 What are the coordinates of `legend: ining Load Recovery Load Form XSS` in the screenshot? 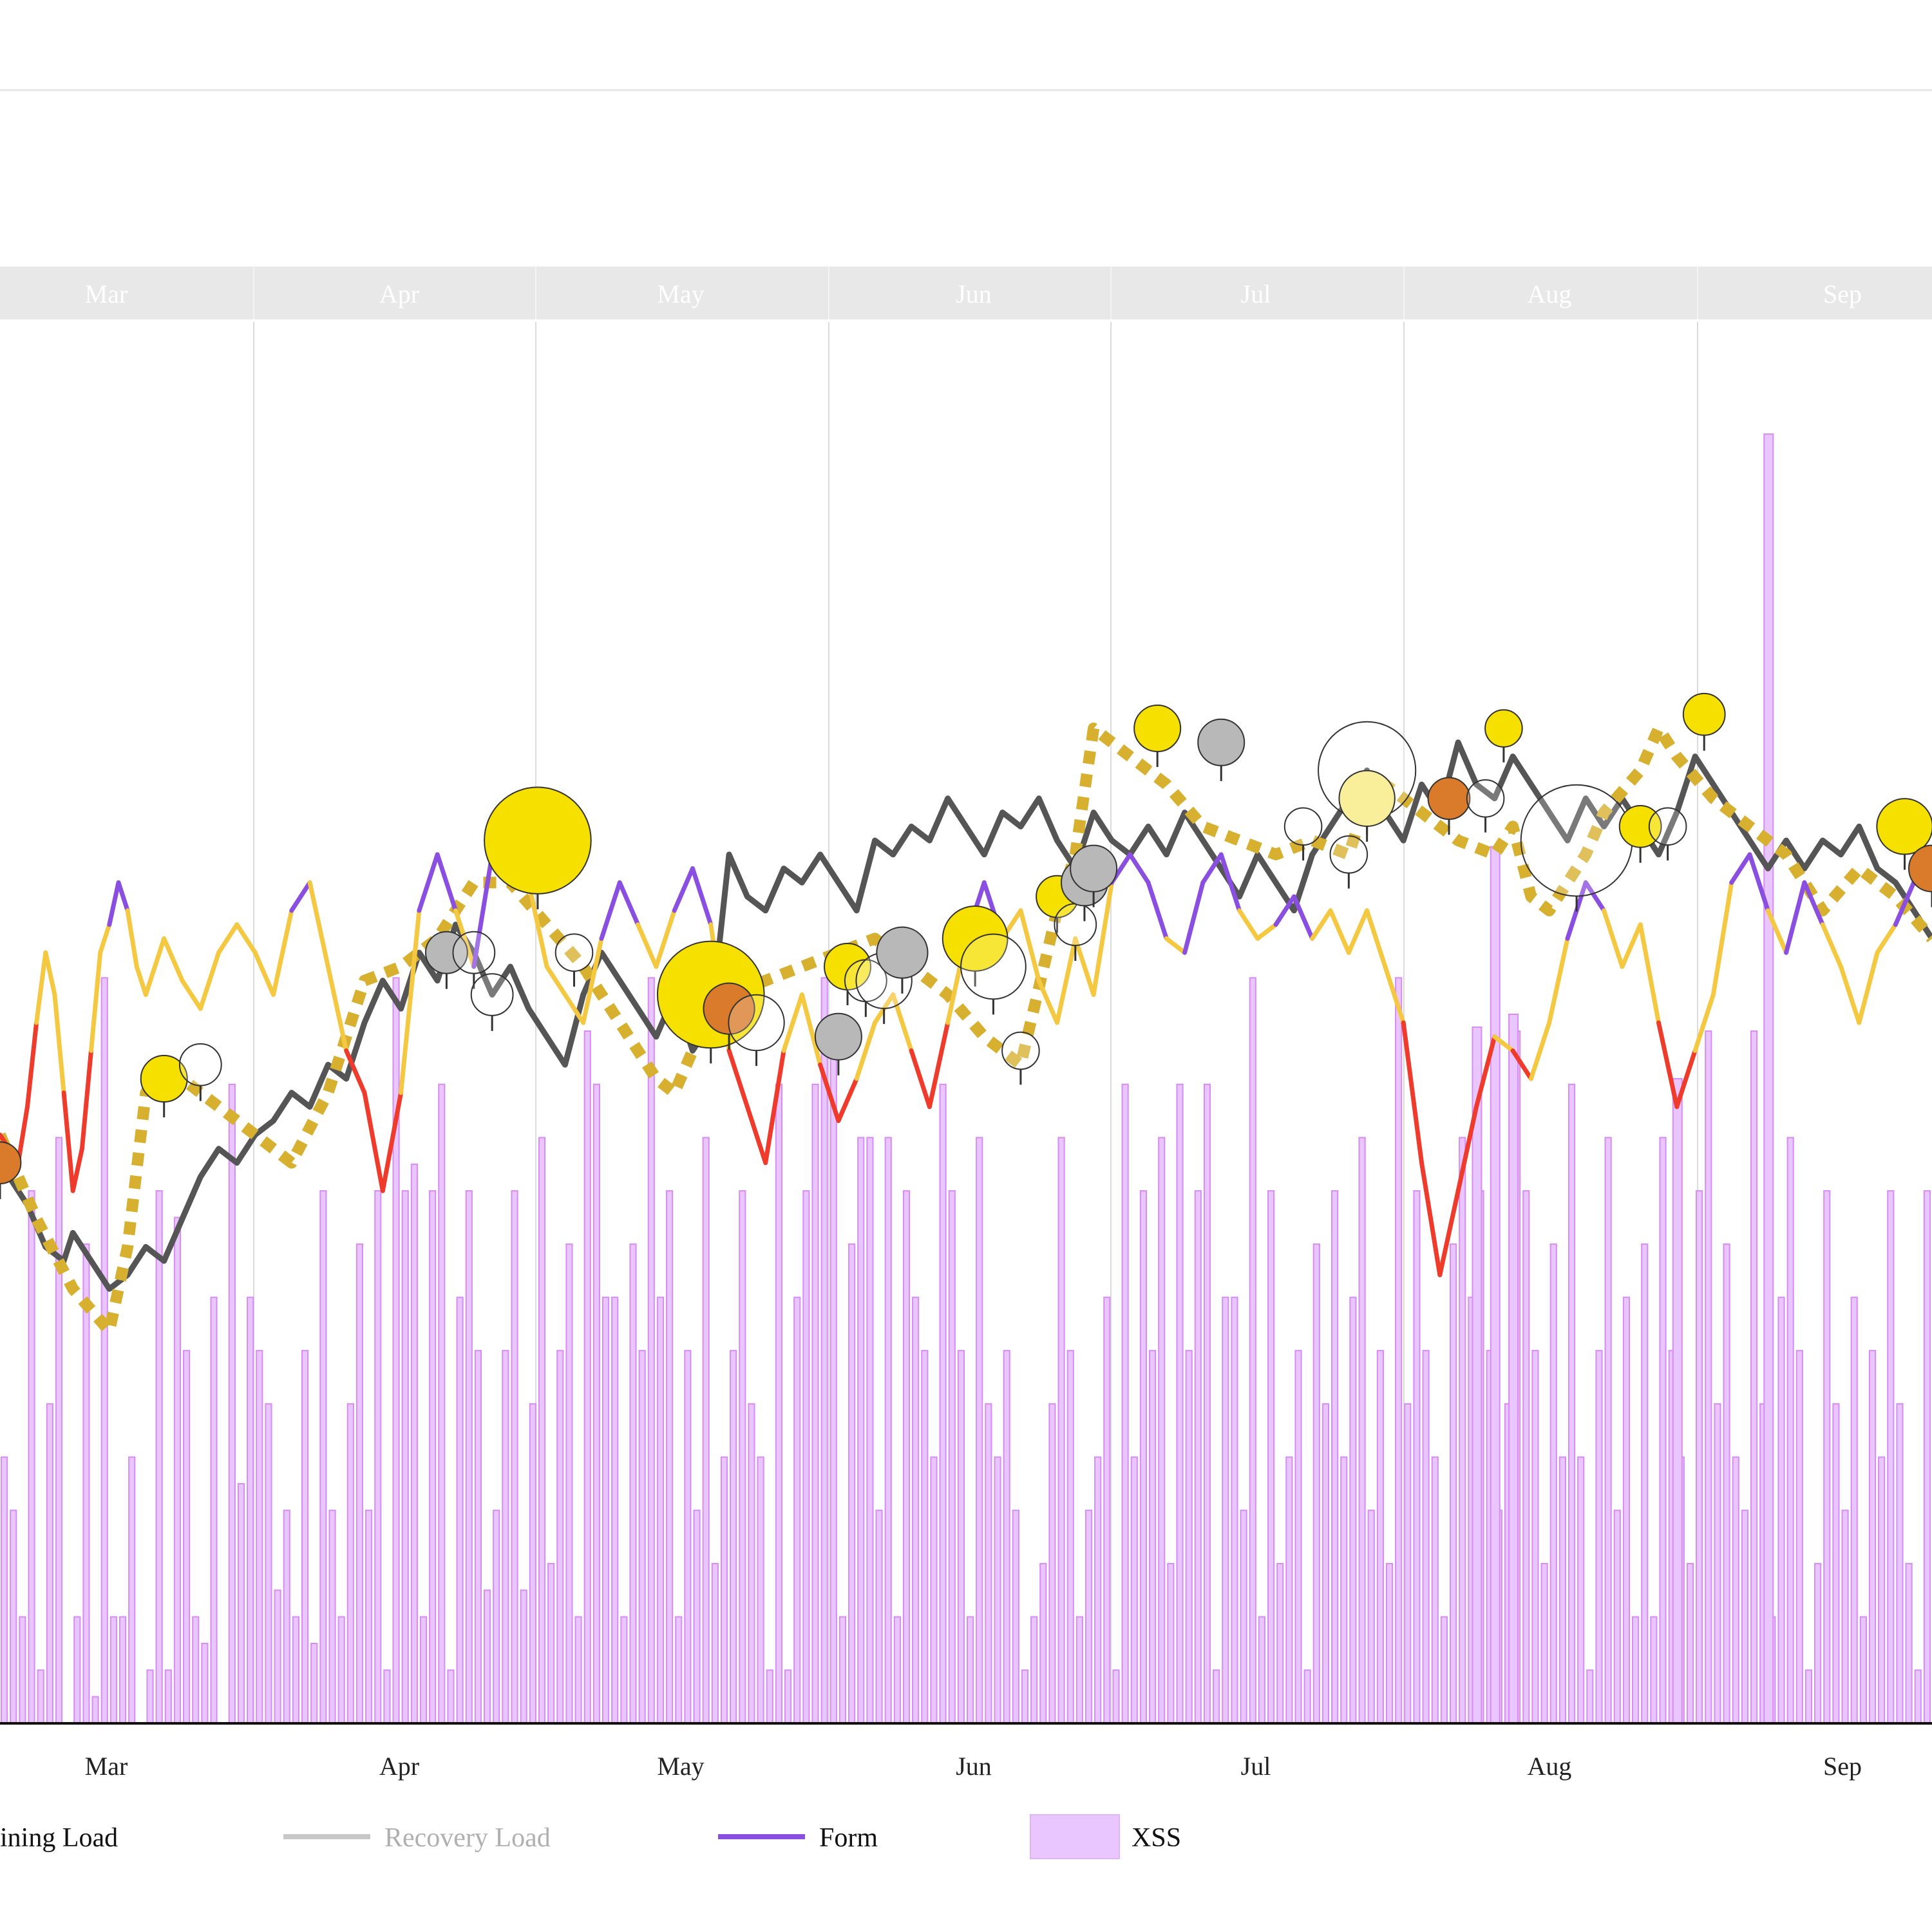 It's located at (590, 1836).